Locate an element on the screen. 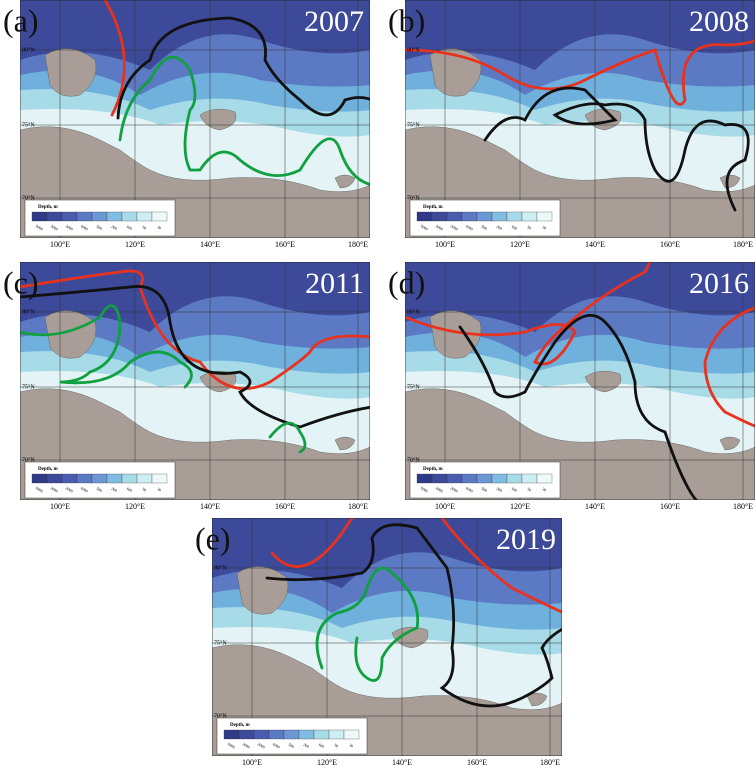 The height and width of the screenshot is (775, 755). panel-label: (b) is located at coordinates (406, 20).